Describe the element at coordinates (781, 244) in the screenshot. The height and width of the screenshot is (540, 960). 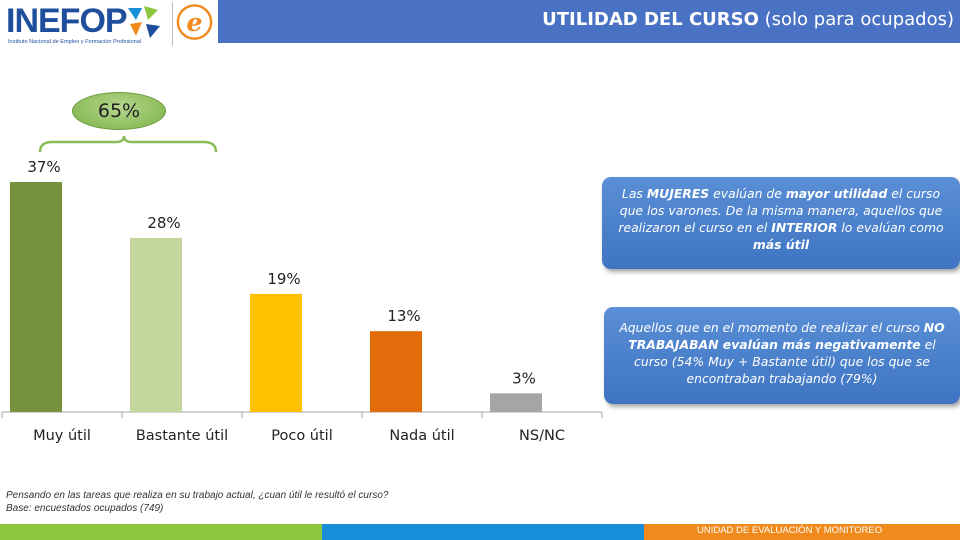
I see `callout-1-bold-4: más útil` at that location.